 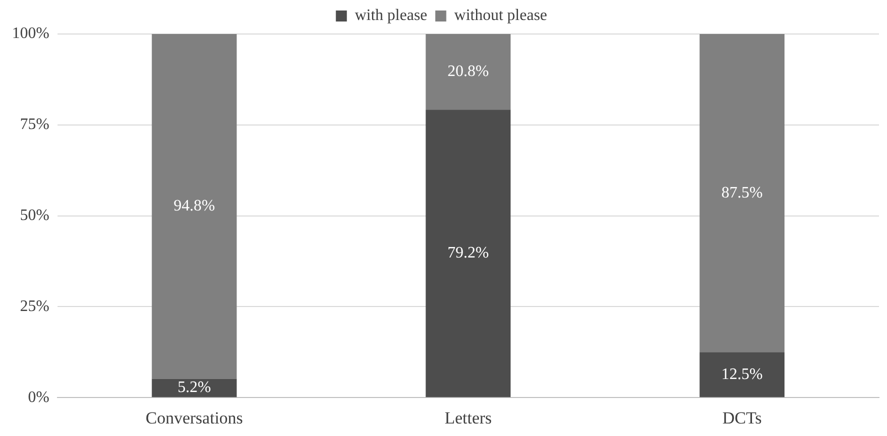 I want to click on y-tick-label: 100%, so click(x=31, y=33).